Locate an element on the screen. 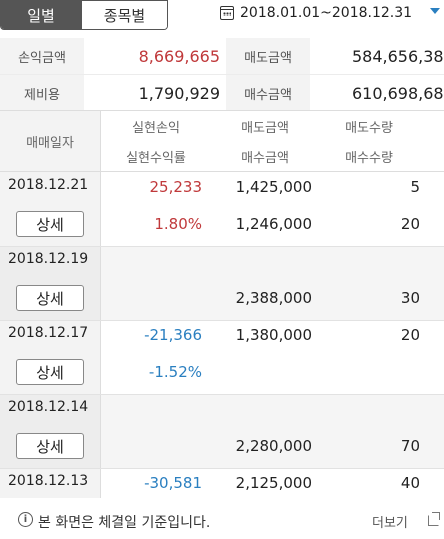  buy-amount is located at coordinates (257, 372).